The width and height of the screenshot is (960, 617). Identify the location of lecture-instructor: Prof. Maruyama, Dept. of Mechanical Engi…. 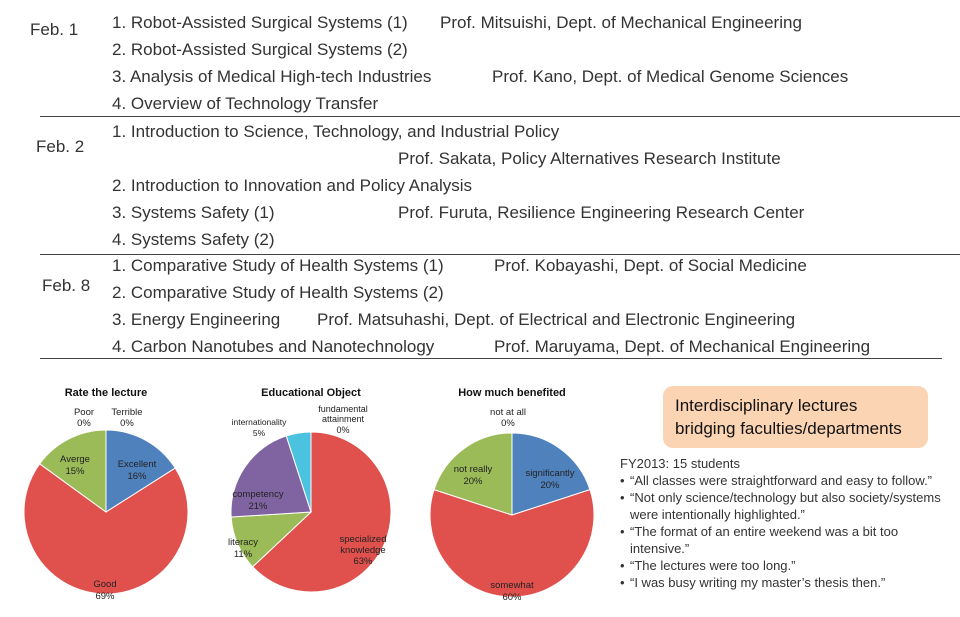
(682, 346).